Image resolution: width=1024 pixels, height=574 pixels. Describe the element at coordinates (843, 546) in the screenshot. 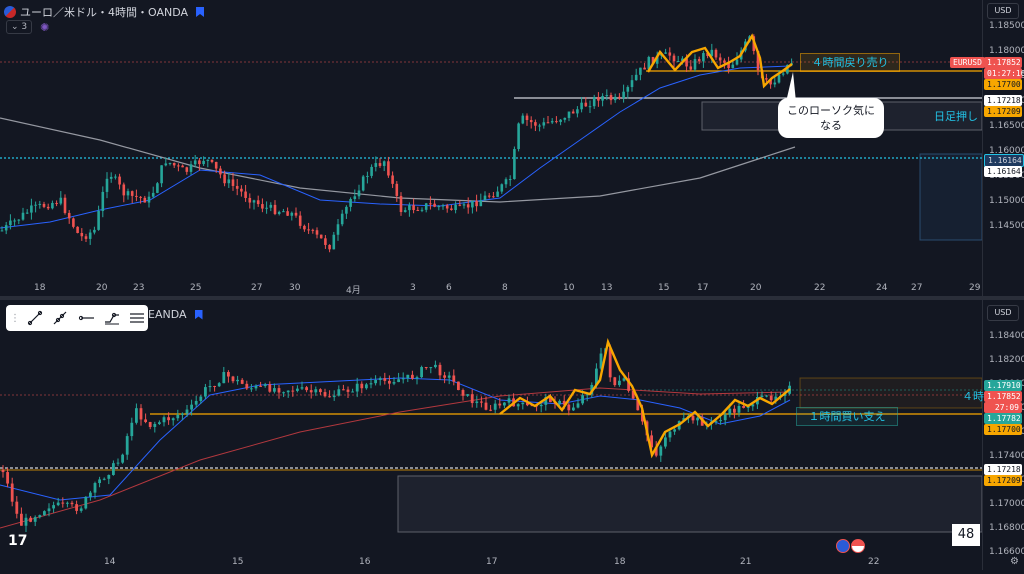

I see `event-marker-euro-icon` at that location.